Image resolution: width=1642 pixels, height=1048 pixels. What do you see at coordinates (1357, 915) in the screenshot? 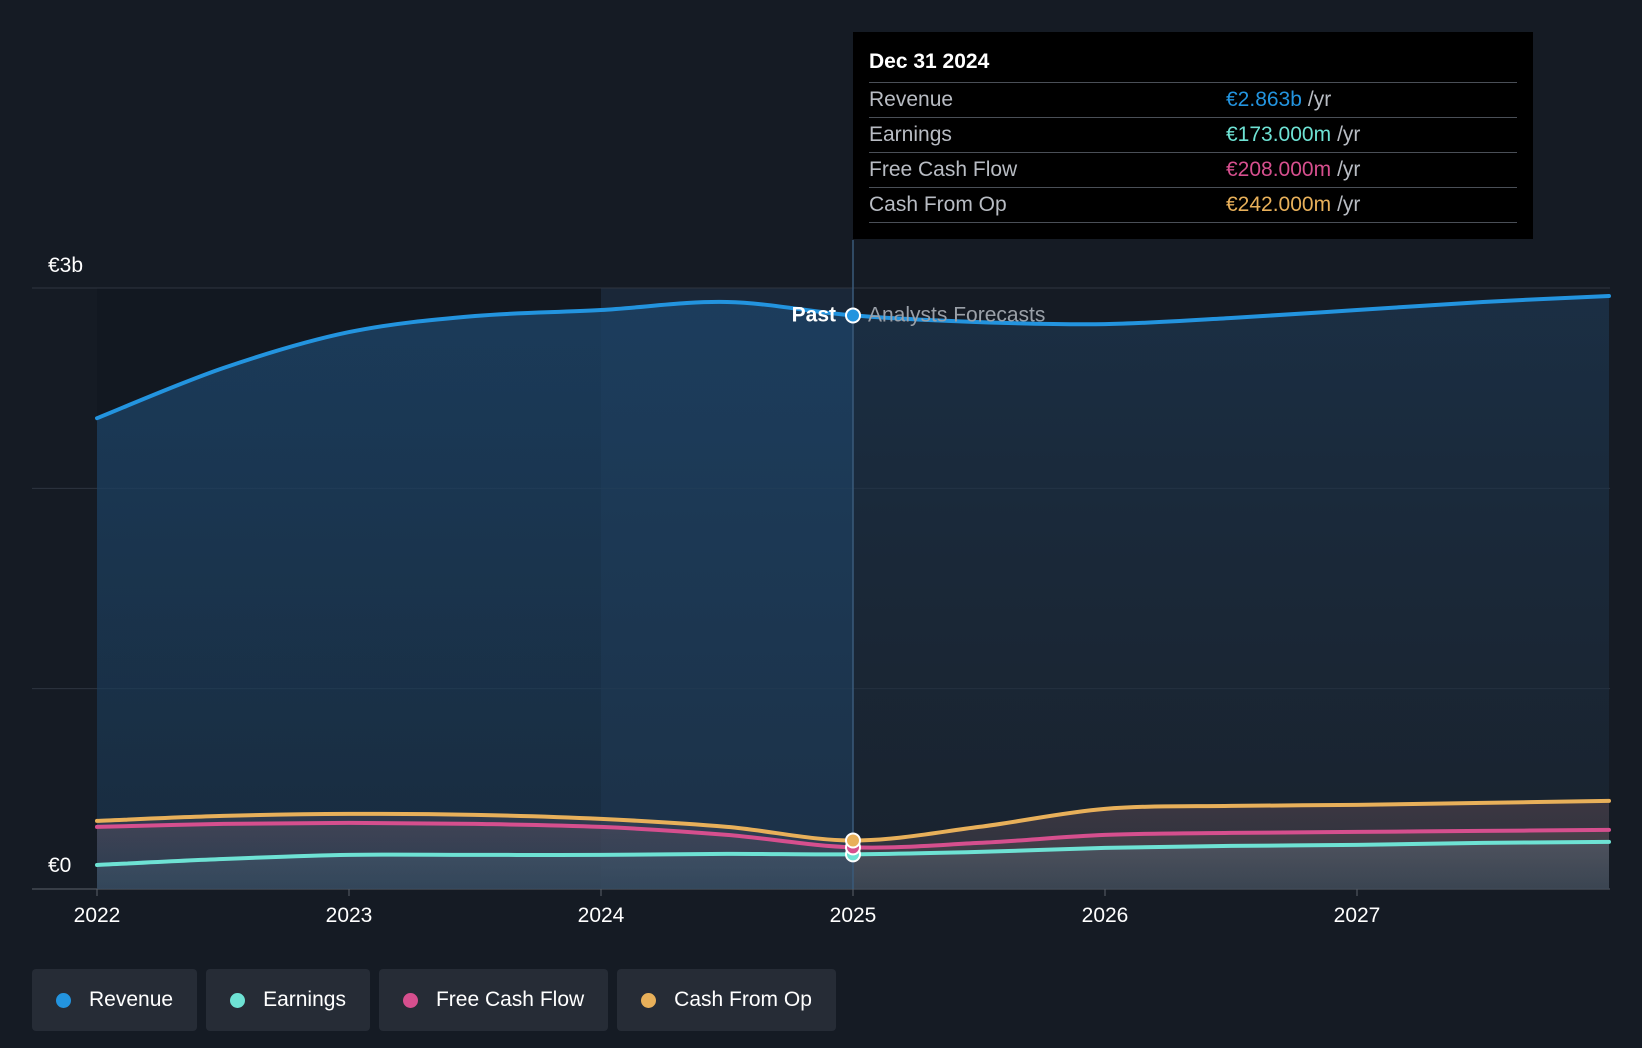
I see `x-tick-label: 2027` at bounding box center [1357, 915].